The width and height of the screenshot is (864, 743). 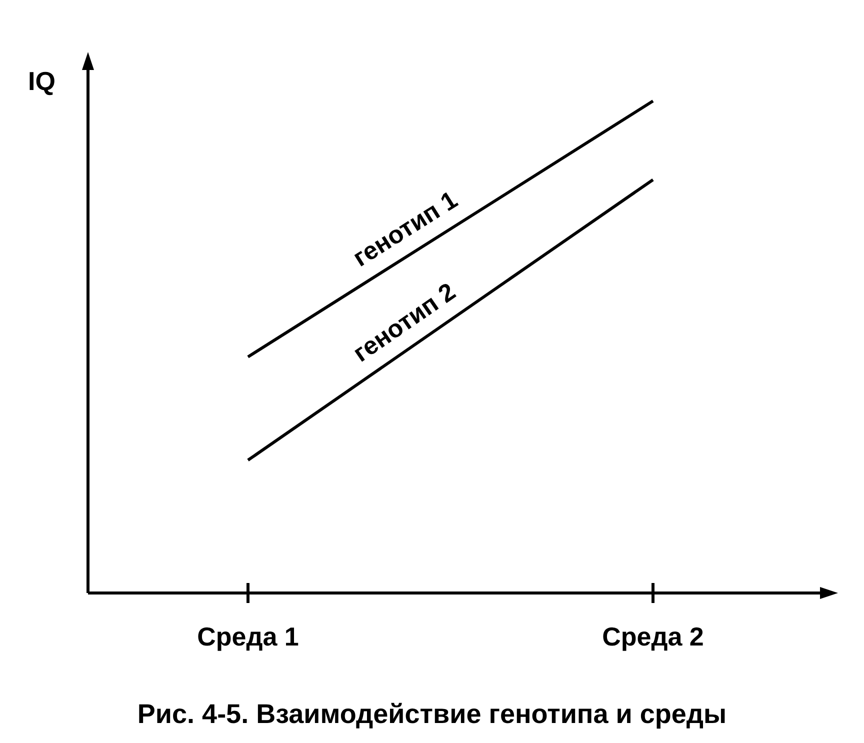 I want to click on x-tick-label: Среда 1, so click(x=248, y=636).